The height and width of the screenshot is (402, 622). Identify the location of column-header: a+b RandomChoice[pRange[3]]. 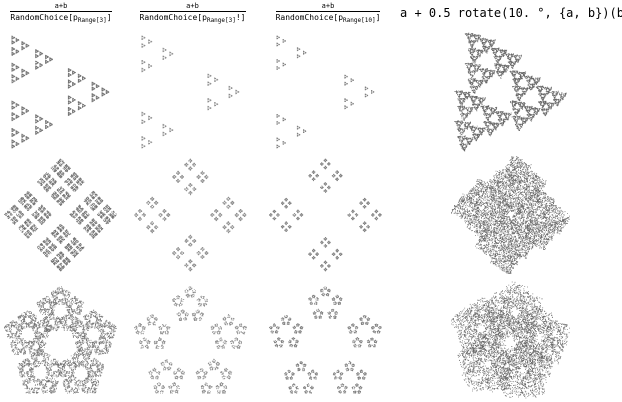
(61, 13).